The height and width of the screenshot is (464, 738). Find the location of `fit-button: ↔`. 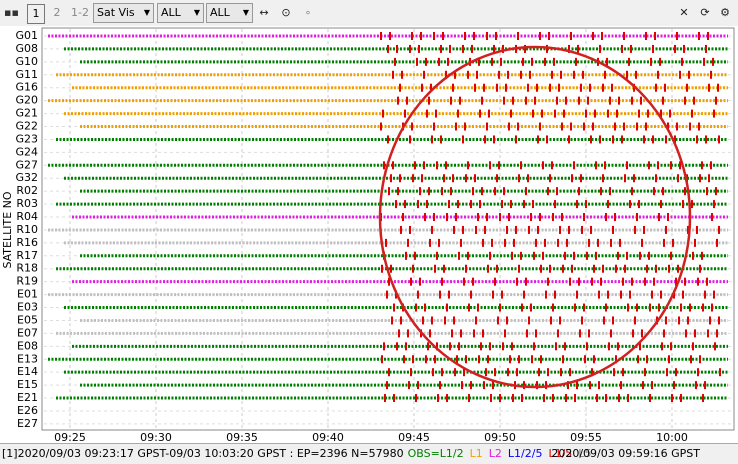

fit-button: ↔ is located at coordinates (264, 12).